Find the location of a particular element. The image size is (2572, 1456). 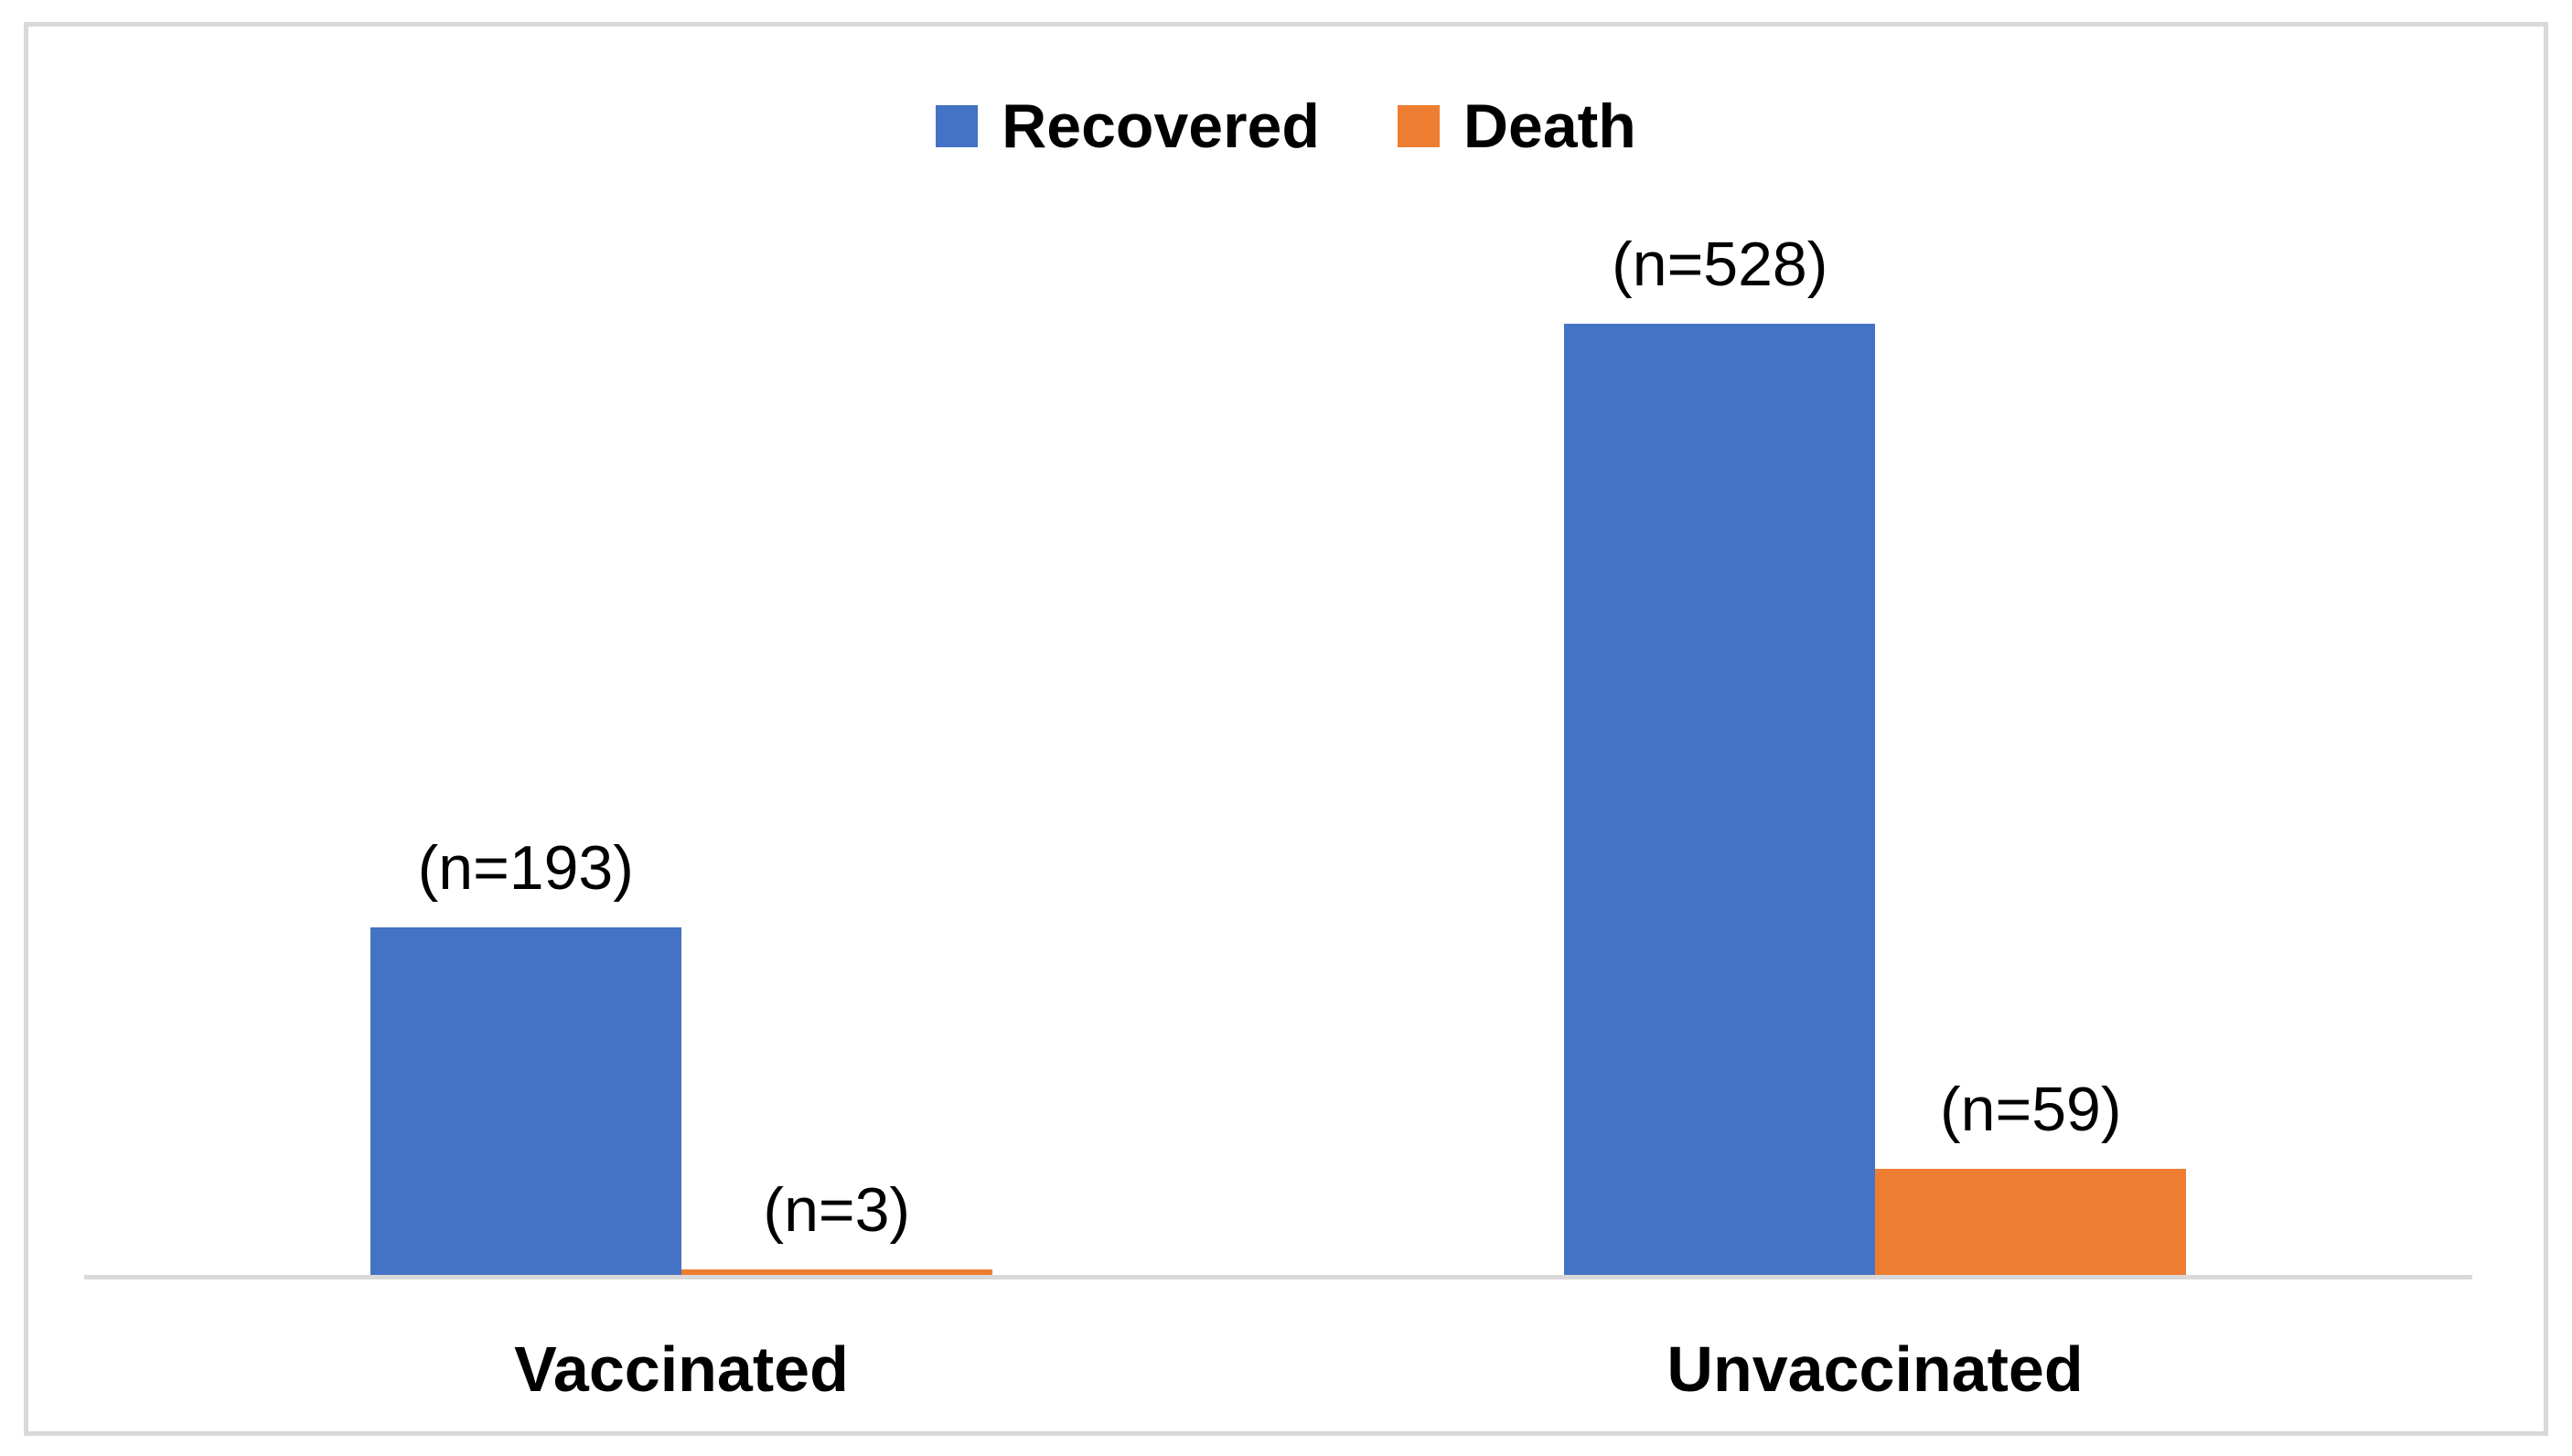

bar-recovered-vaccinated is located at coordinates (525, 1101).